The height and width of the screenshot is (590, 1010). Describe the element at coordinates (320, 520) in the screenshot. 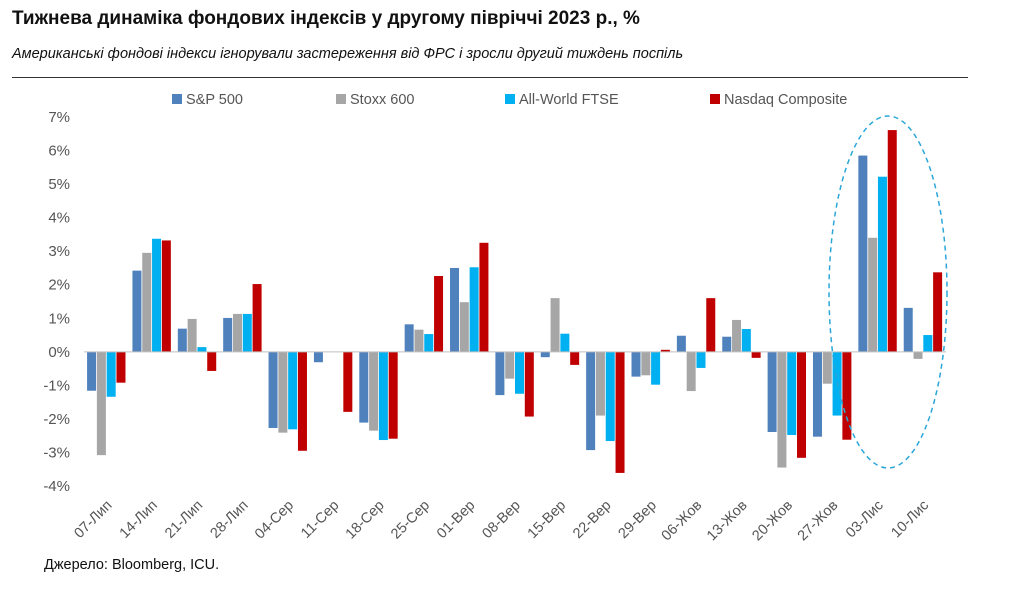

I see `x-tick-label: 11-Сер` at that location.